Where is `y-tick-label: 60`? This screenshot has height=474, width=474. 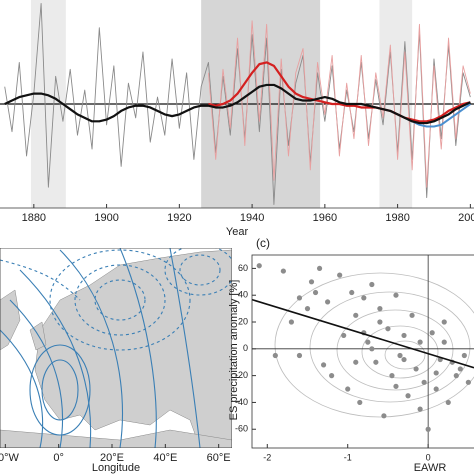
y-tick-label: 60 is located at coordinates (243, 268).